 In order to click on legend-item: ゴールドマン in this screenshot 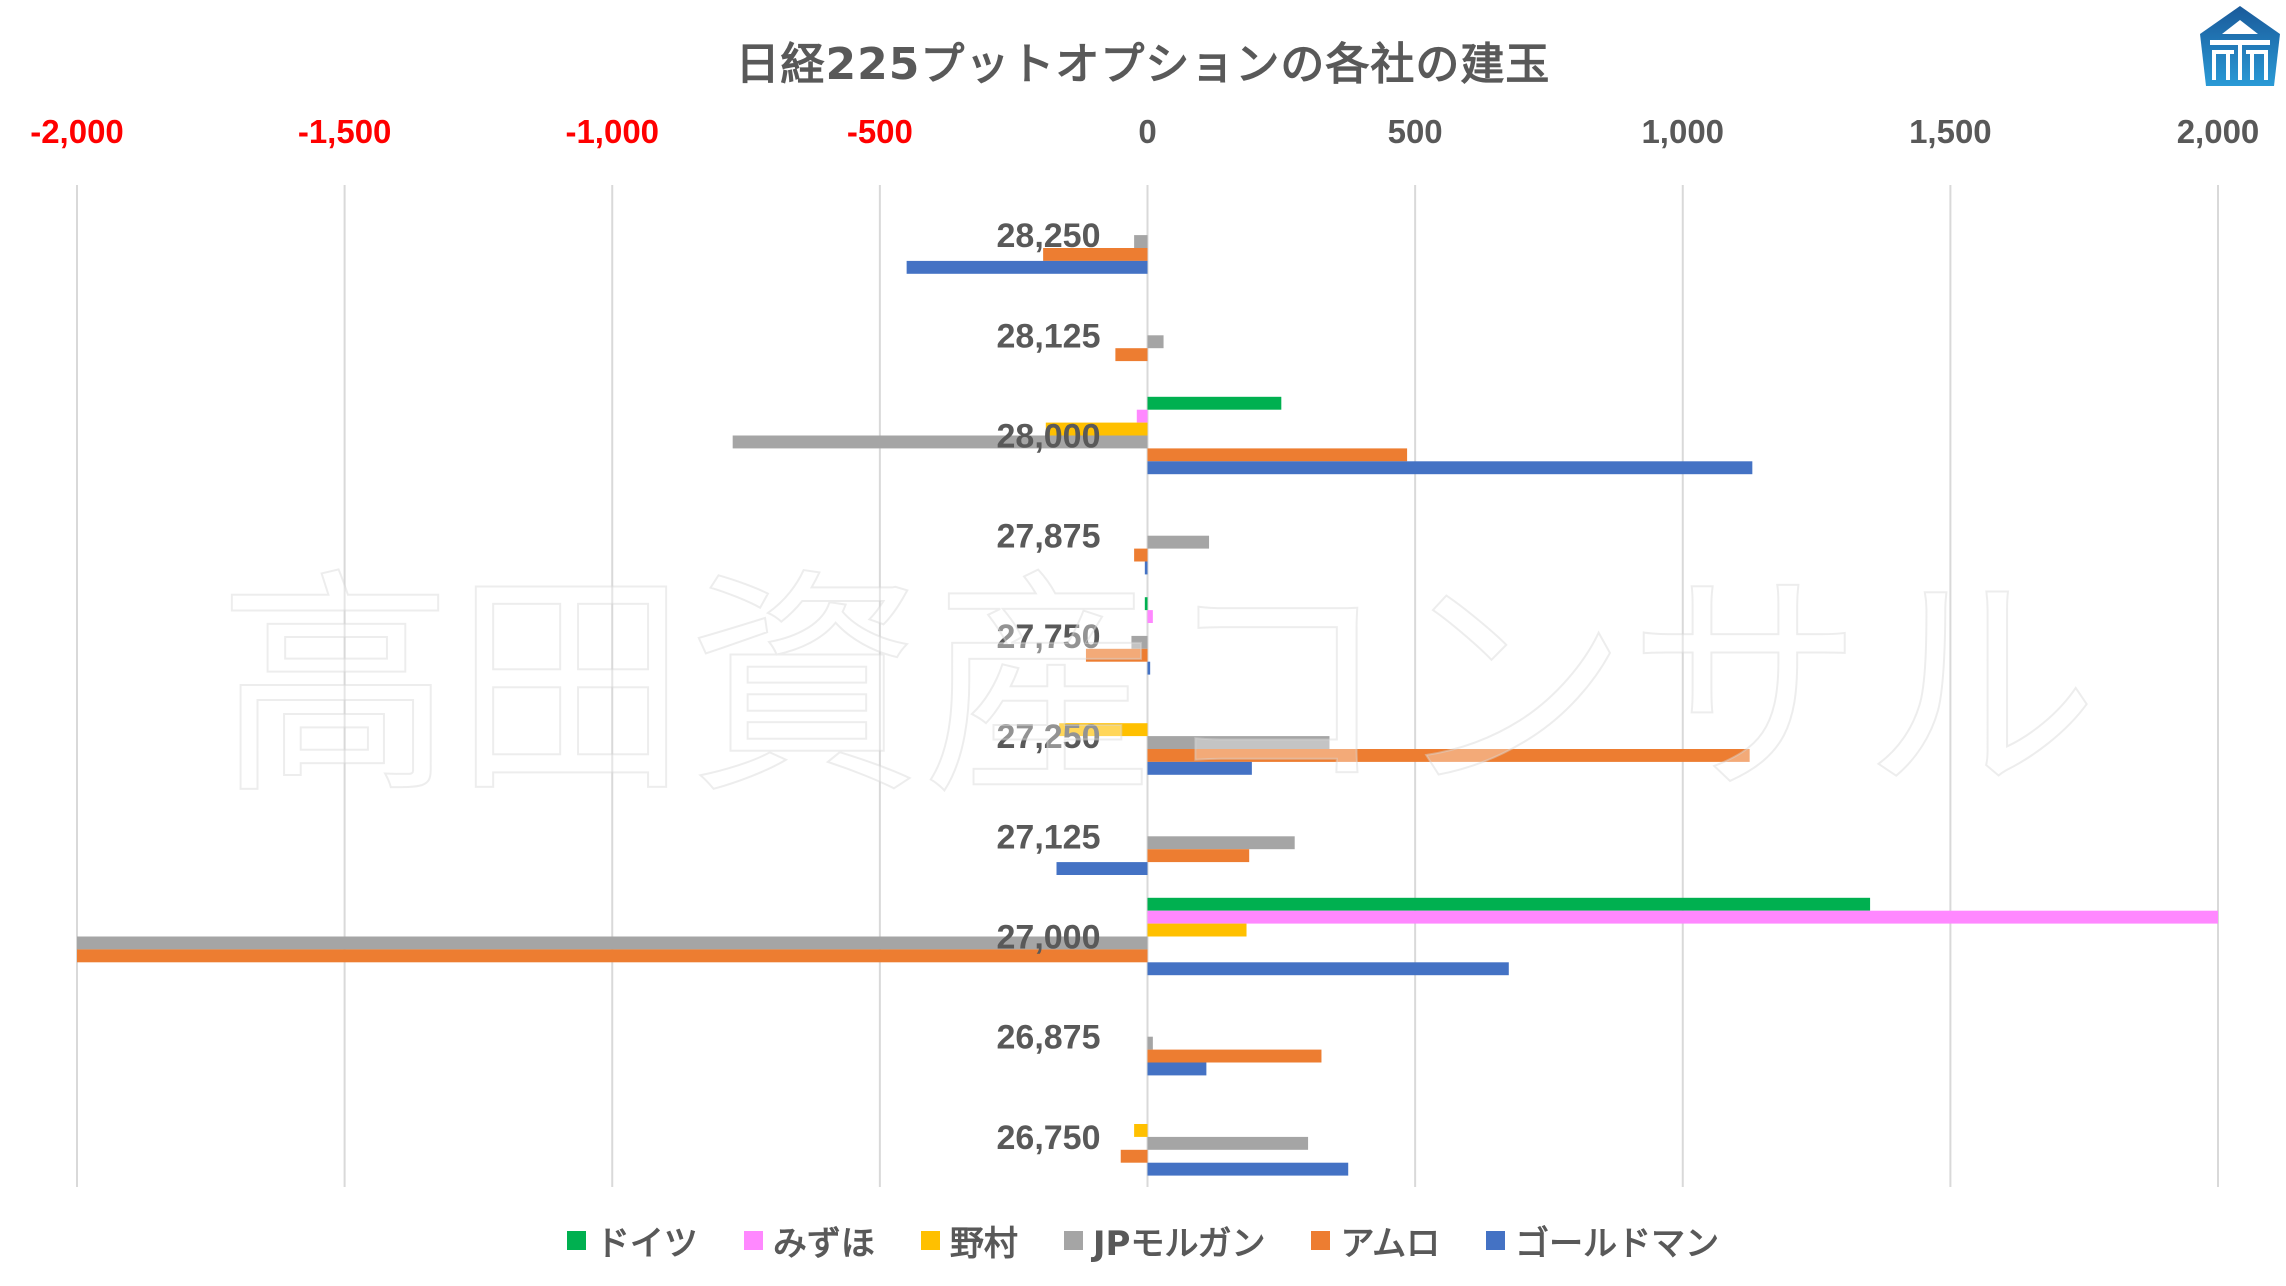, I will do `click(1602, 1240)`.